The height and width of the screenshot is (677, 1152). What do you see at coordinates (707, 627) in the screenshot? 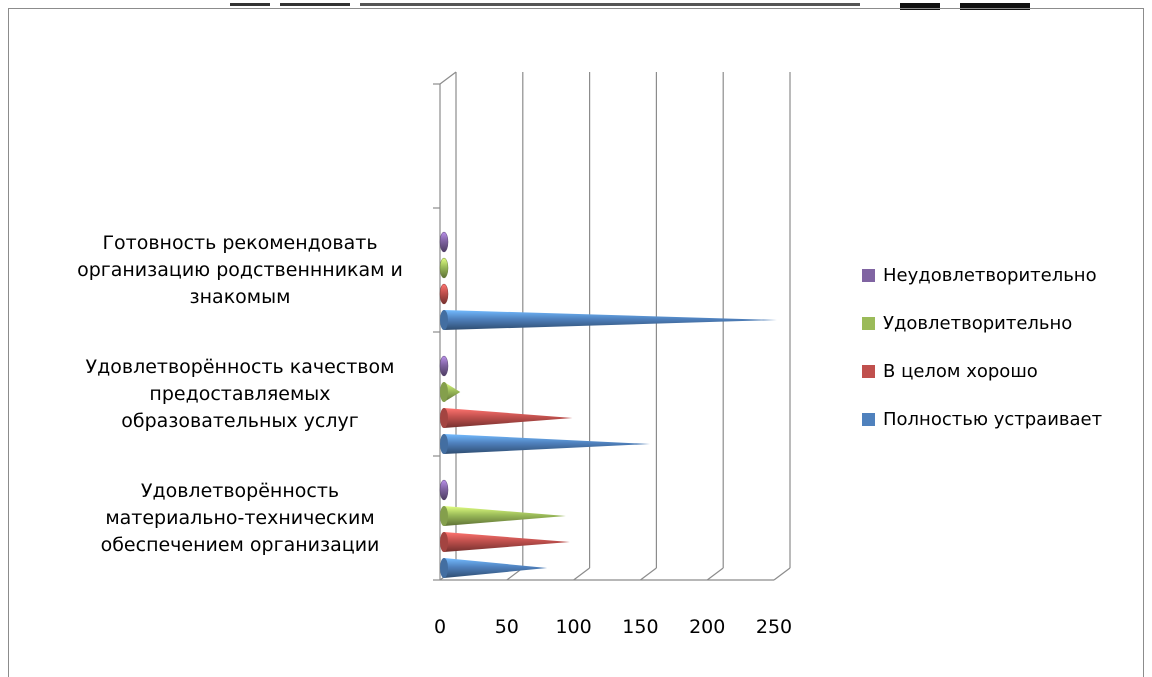
I see `x-tick-label: 200` at bounding box center [707, 627].